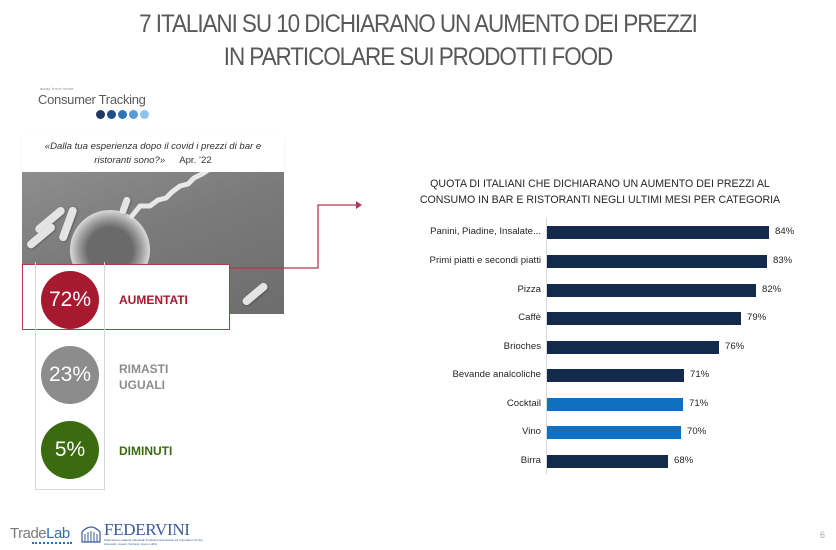 This screenshot has width=836, height=550. Describe the element at coordinates (418, 347) in the screenshot. I see `bar-row: Brioches 76%` at that location.